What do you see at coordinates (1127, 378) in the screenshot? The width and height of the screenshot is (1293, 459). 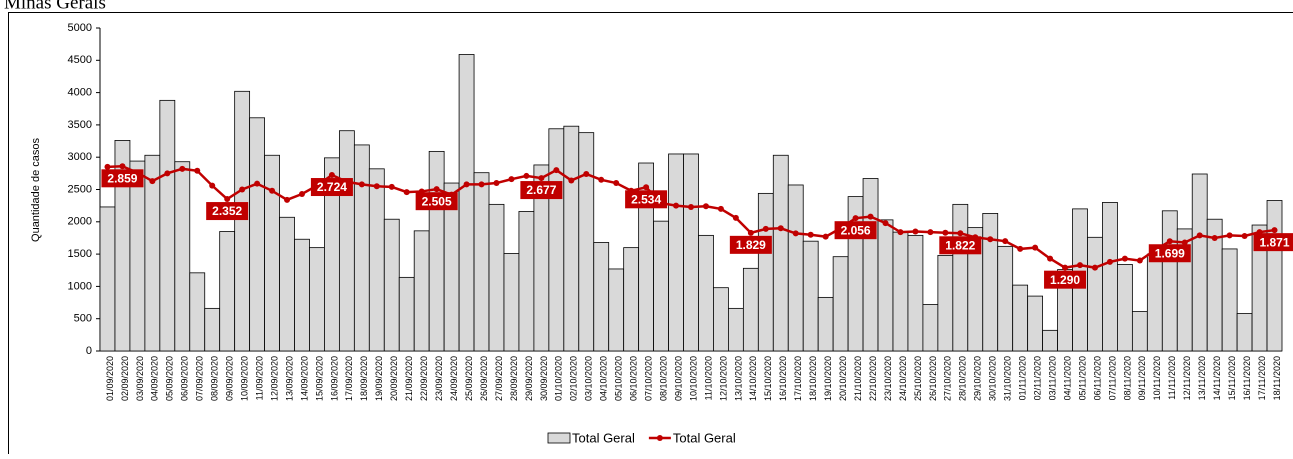 I see `x-tick-label: 08/11/2020` at bounding box center [1127, 378].